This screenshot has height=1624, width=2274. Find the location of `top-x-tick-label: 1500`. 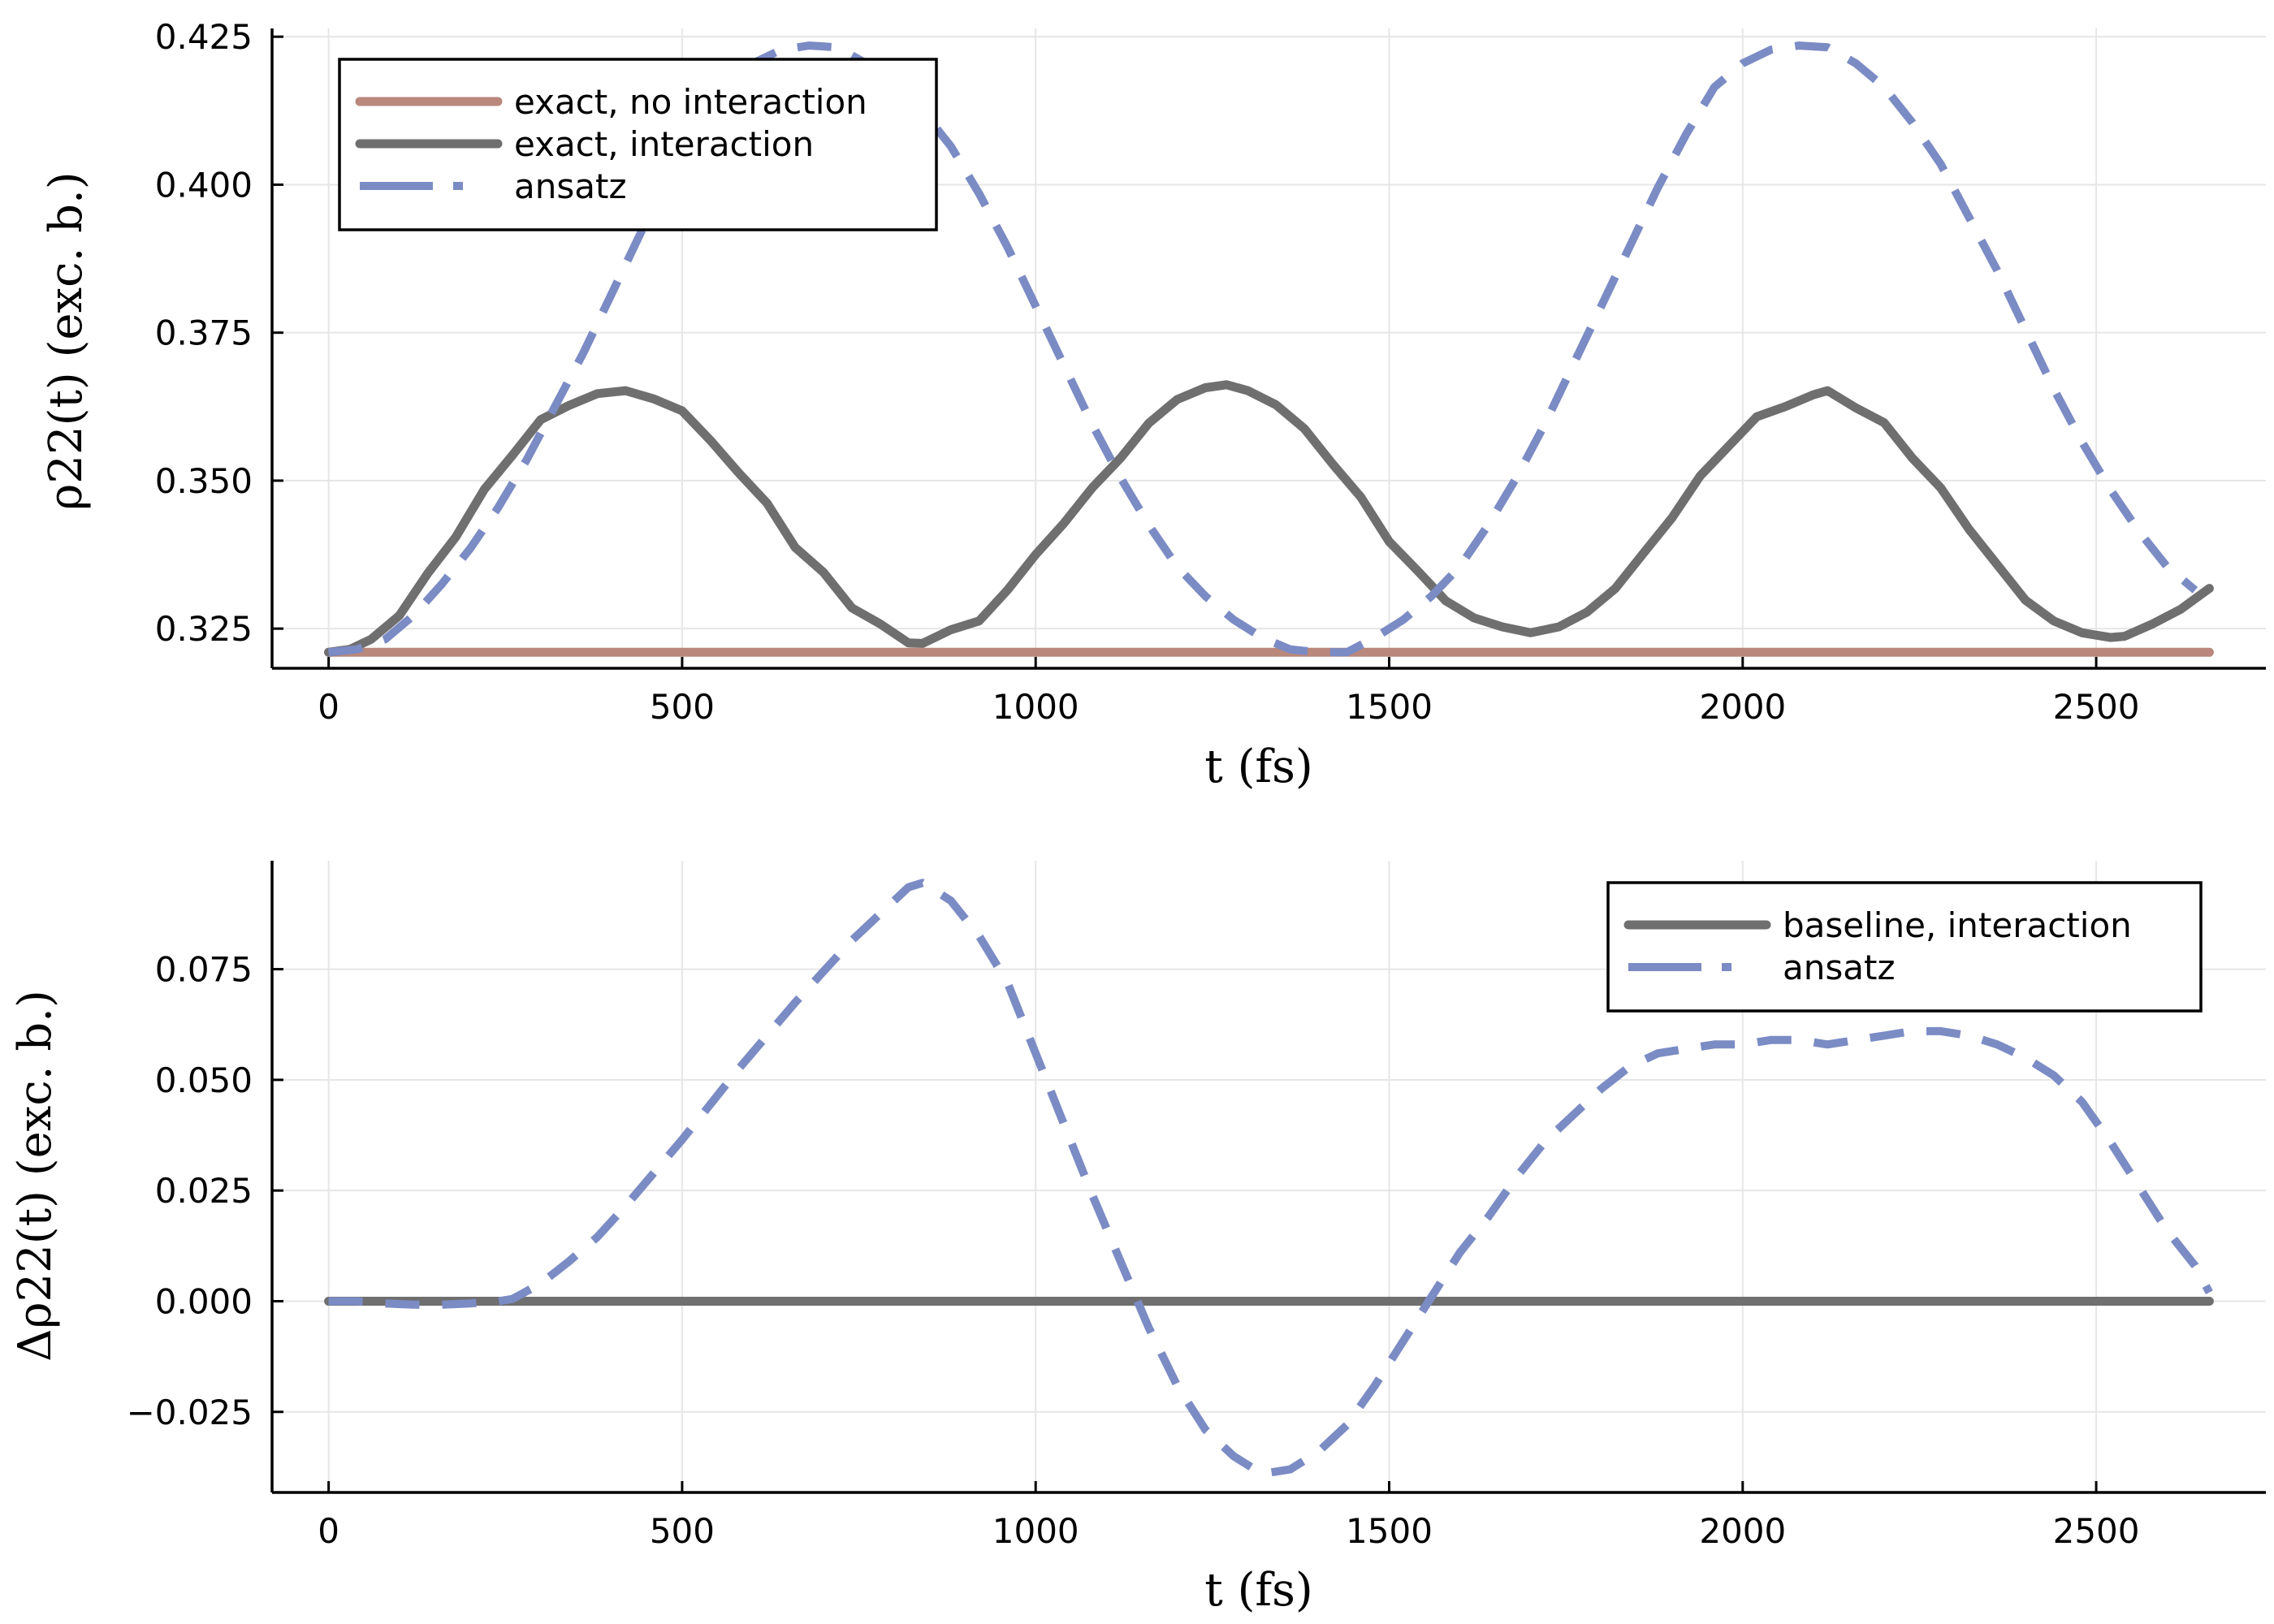

top-x-tick-label: 1500 is located at coordinates (1390, 707).